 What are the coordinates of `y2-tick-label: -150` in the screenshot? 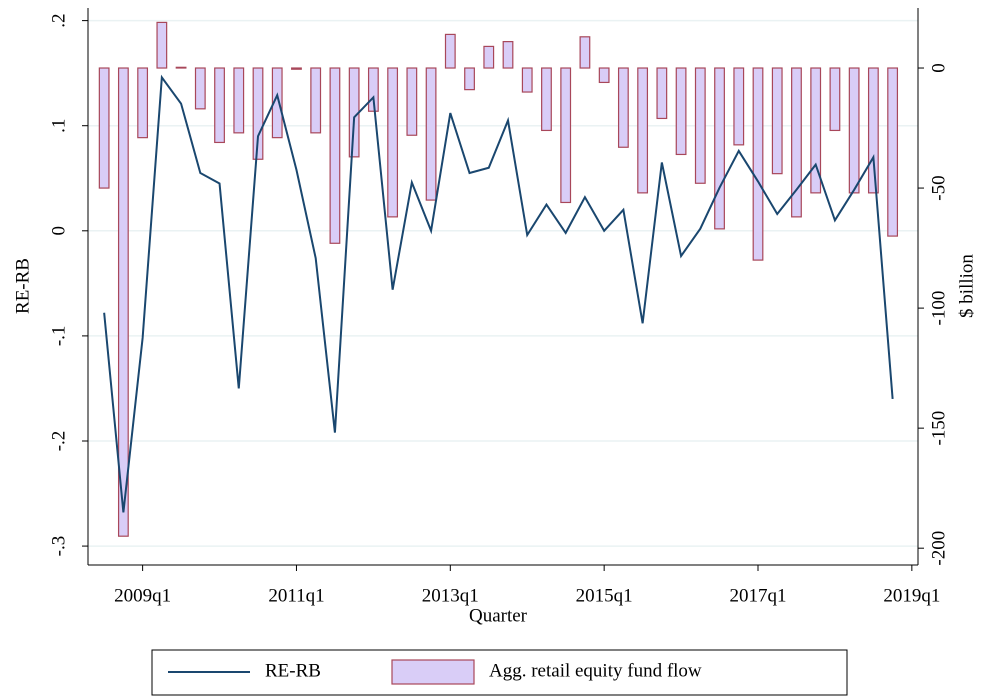 It's located at (938, 428).